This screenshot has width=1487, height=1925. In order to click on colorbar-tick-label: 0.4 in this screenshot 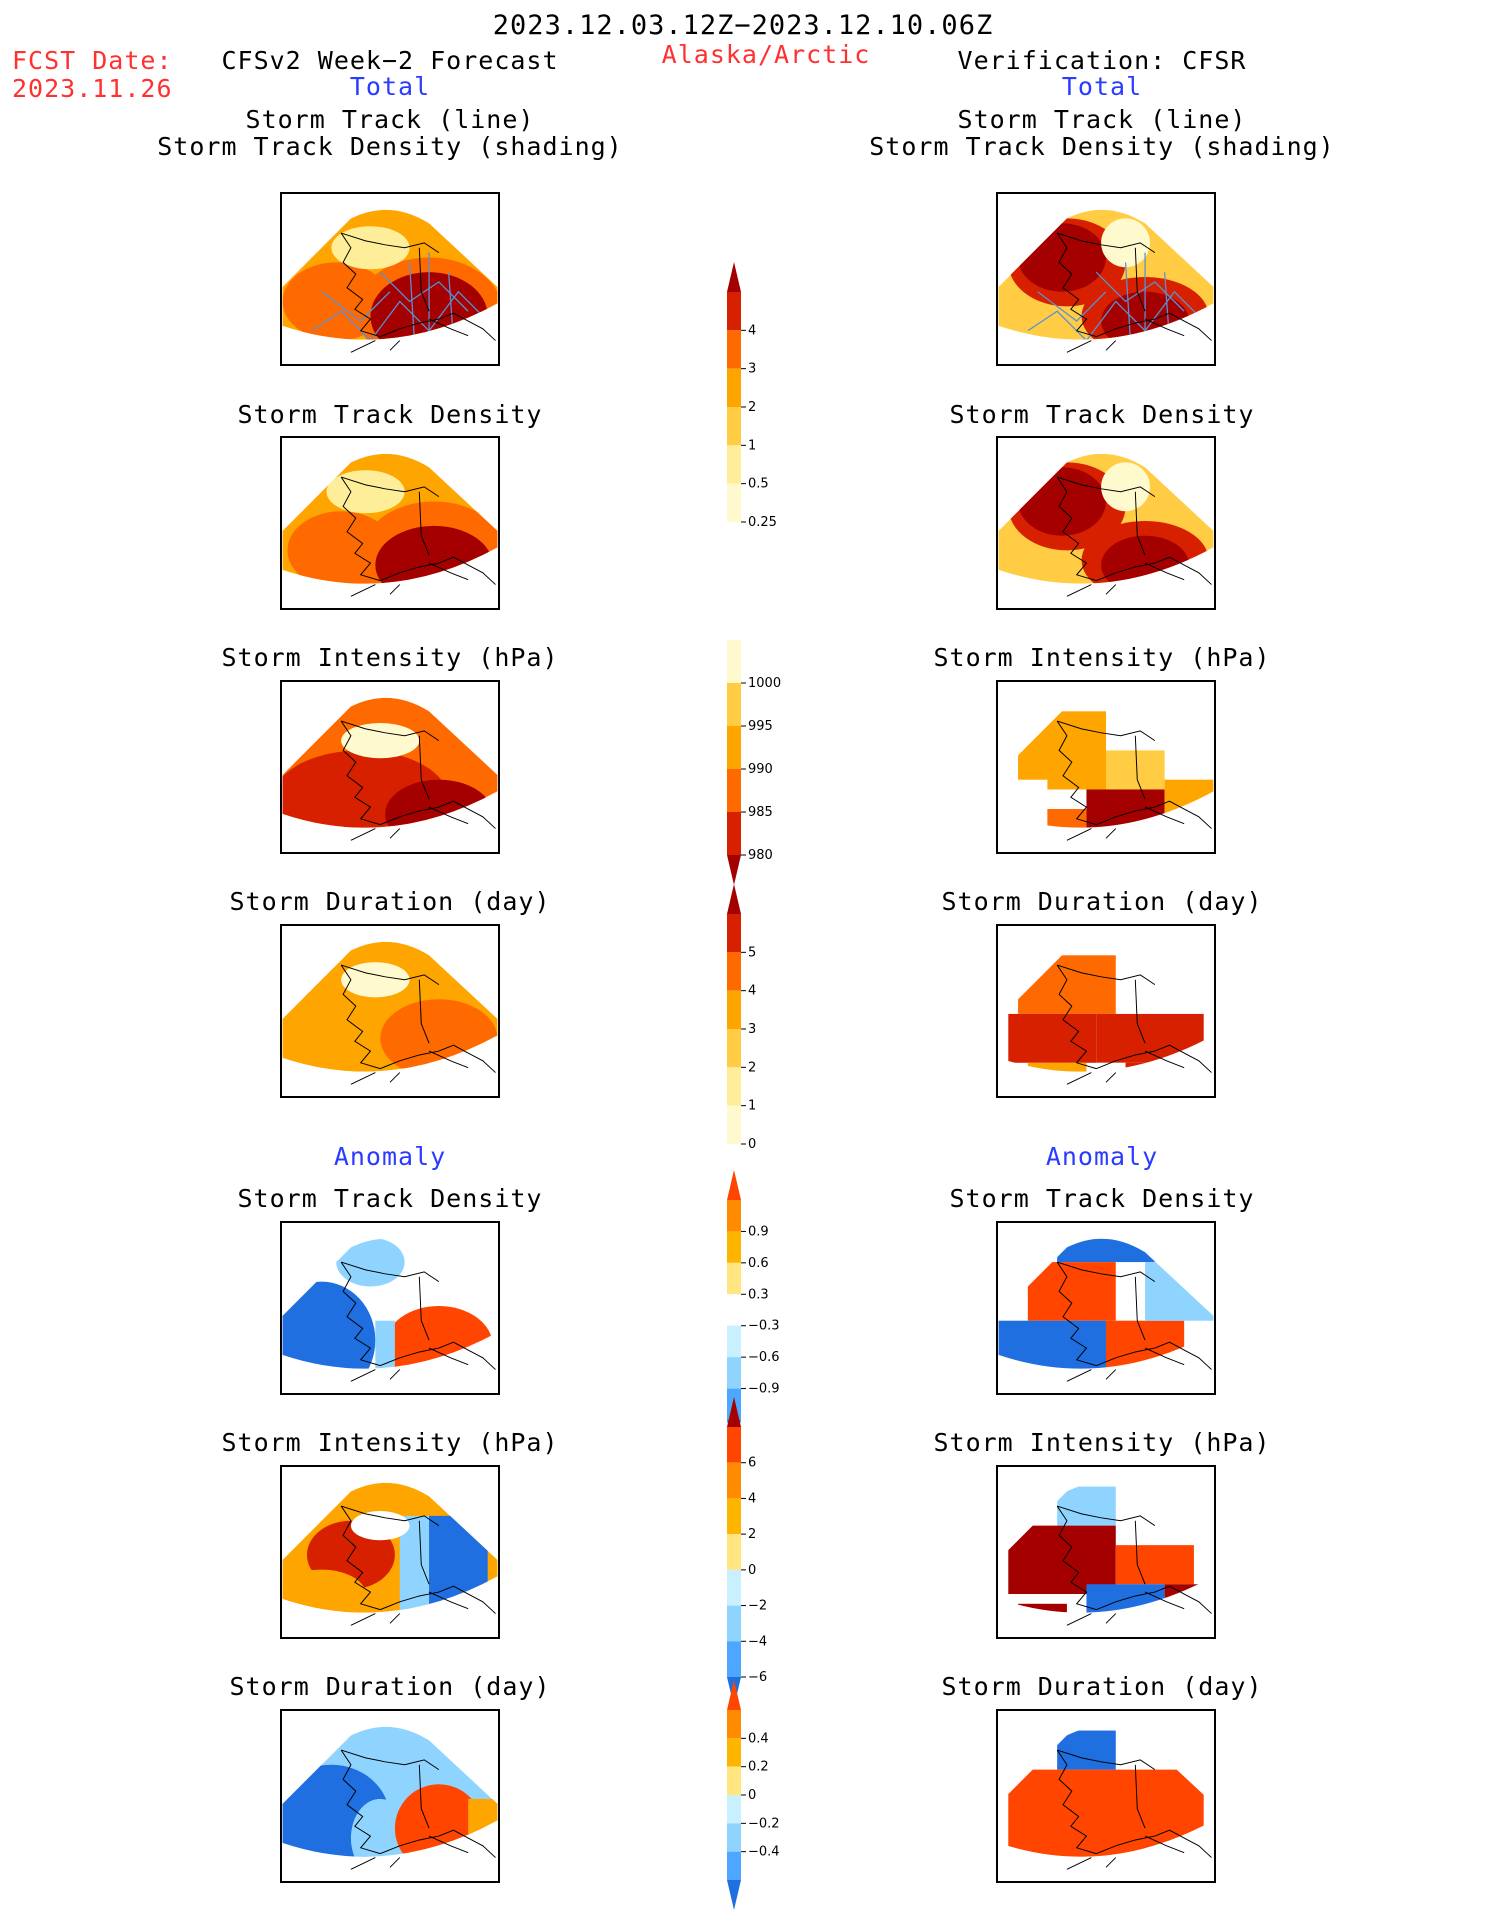, I will do `click(758, 1738)`.